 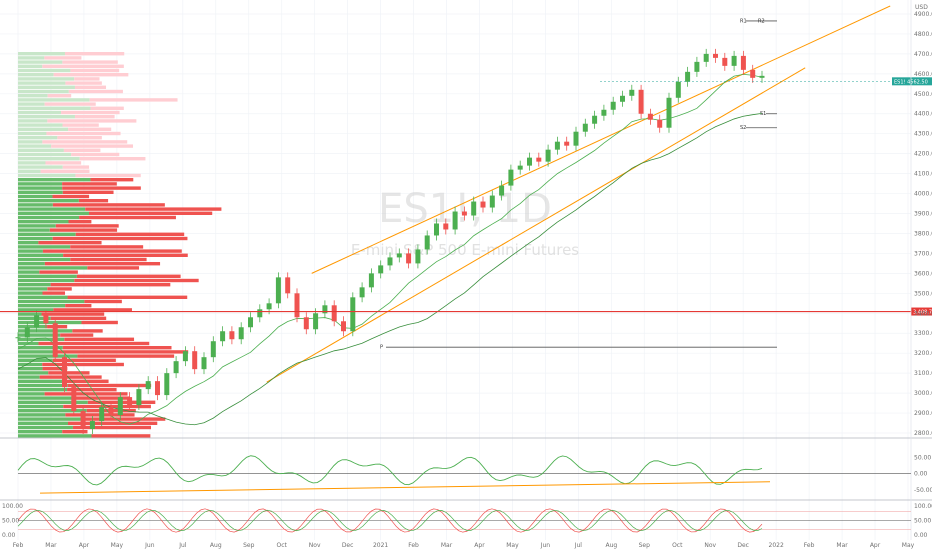 I want to click on month-label: 2021, so click(x=380, y=545).